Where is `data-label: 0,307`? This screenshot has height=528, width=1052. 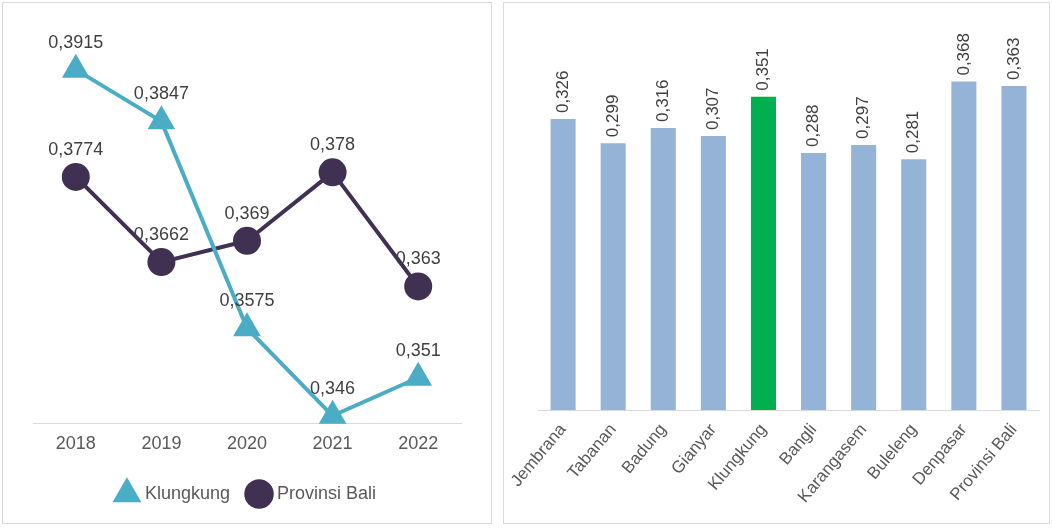
data-label: 0,307 is located at coordinates (713, 109).